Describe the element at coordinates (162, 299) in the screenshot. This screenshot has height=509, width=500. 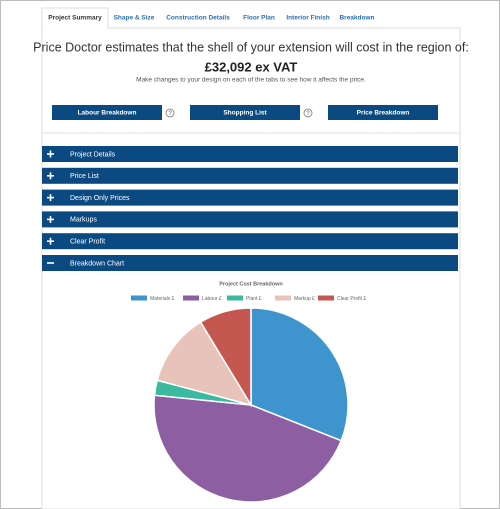
I see `legend-label: Materials £` at that location.